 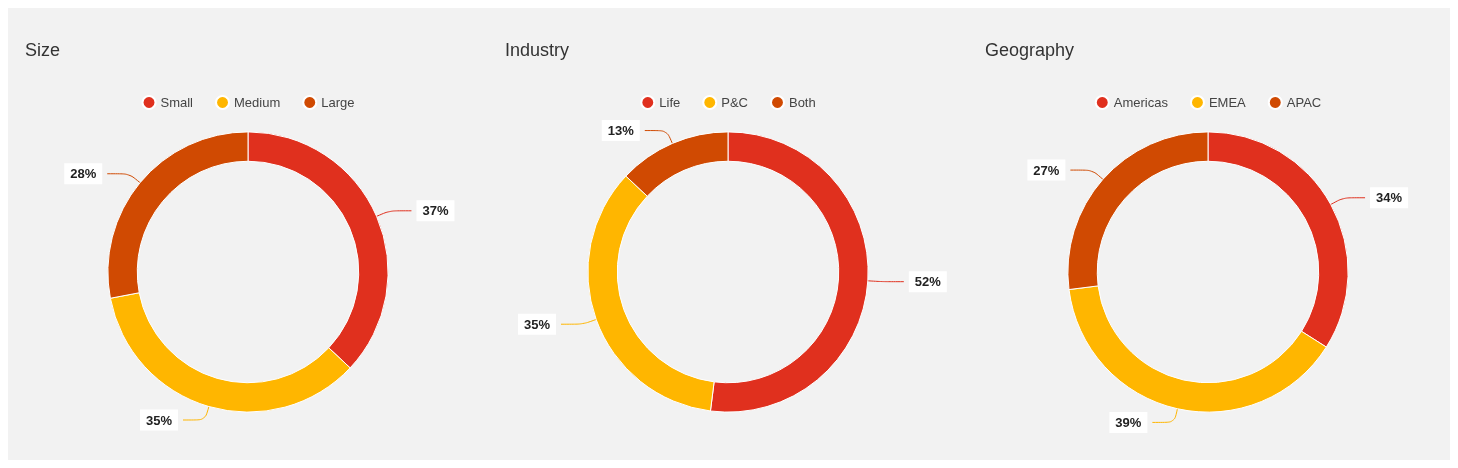 I want to click on data-label: 28%, so click(x=83, y=174).